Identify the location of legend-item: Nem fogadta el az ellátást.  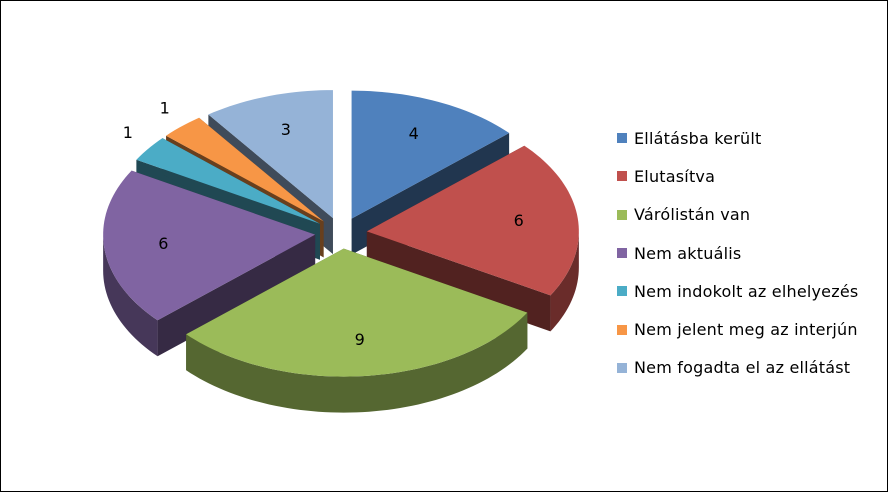
(737, 368).